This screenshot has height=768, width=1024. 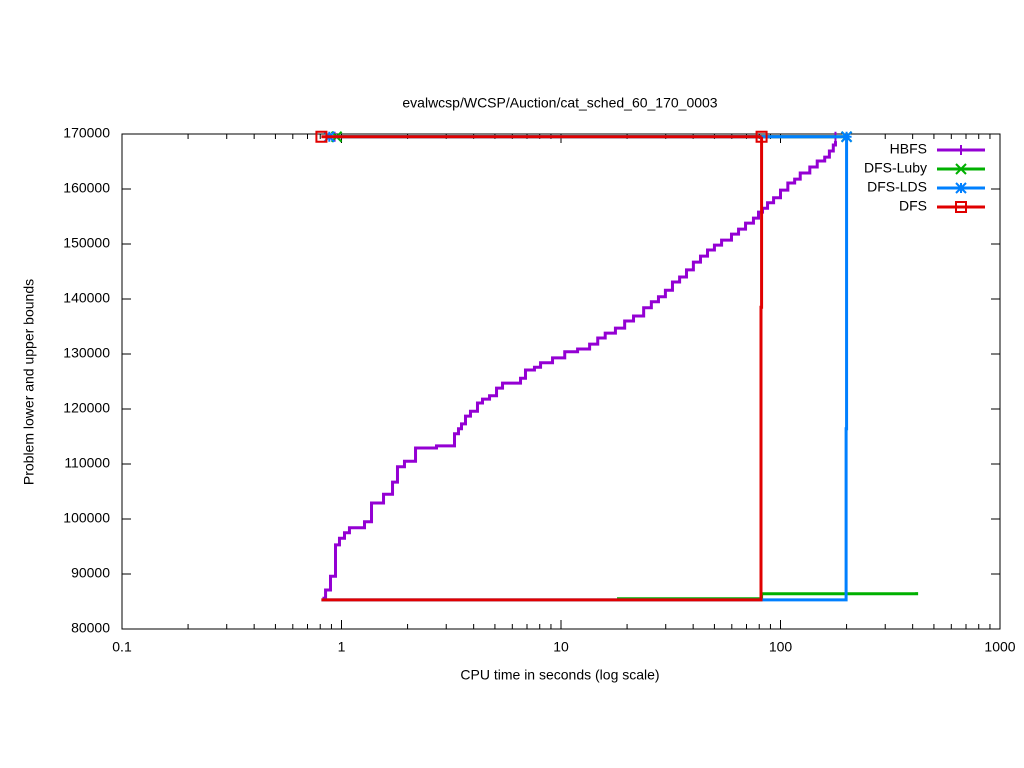 I want to click on x-tick-label: 1, so click(x=342, y=647).